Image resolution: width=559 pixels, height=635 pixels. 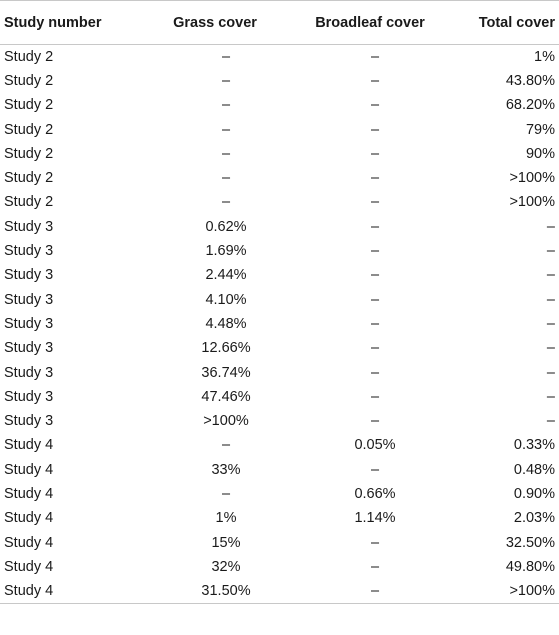 I want to click on header-broadleaf-cover: Broadleaf cover, so click(x=370, y=22).